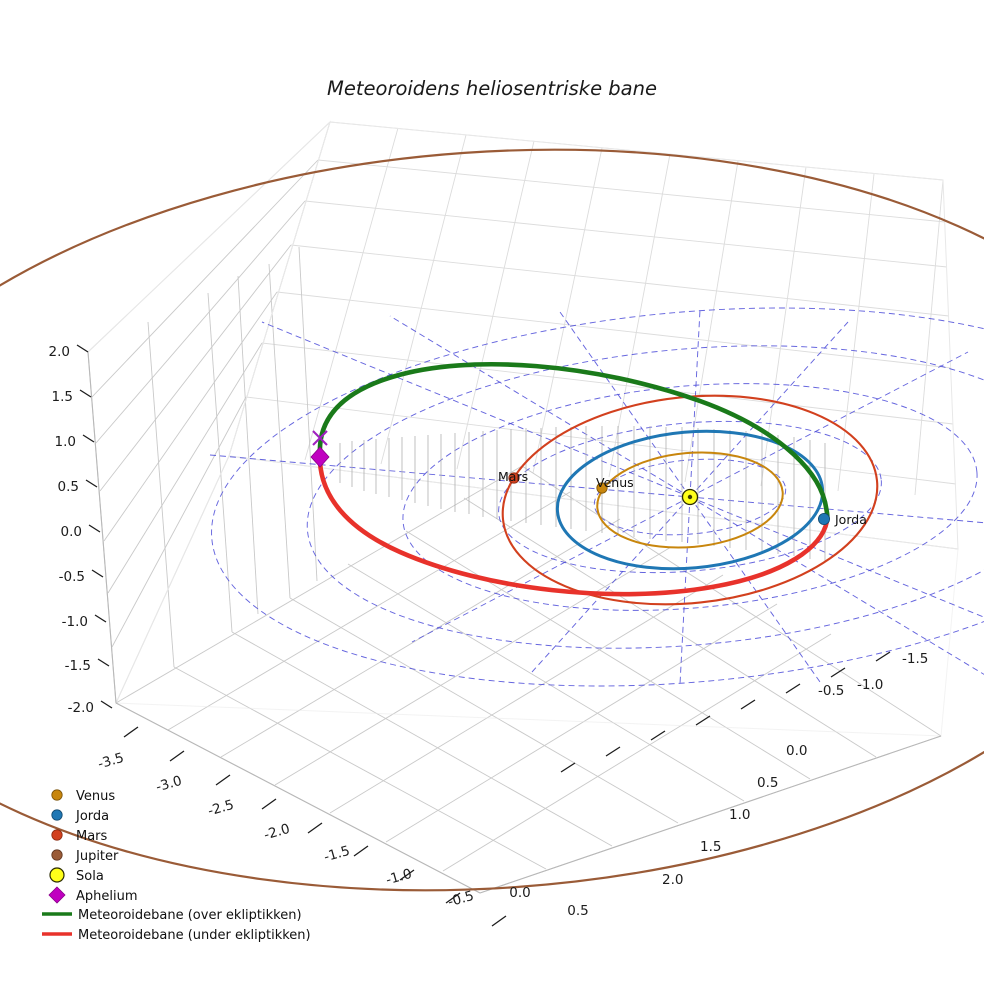  I want to click on aphelium-marker, so click(320, 457).